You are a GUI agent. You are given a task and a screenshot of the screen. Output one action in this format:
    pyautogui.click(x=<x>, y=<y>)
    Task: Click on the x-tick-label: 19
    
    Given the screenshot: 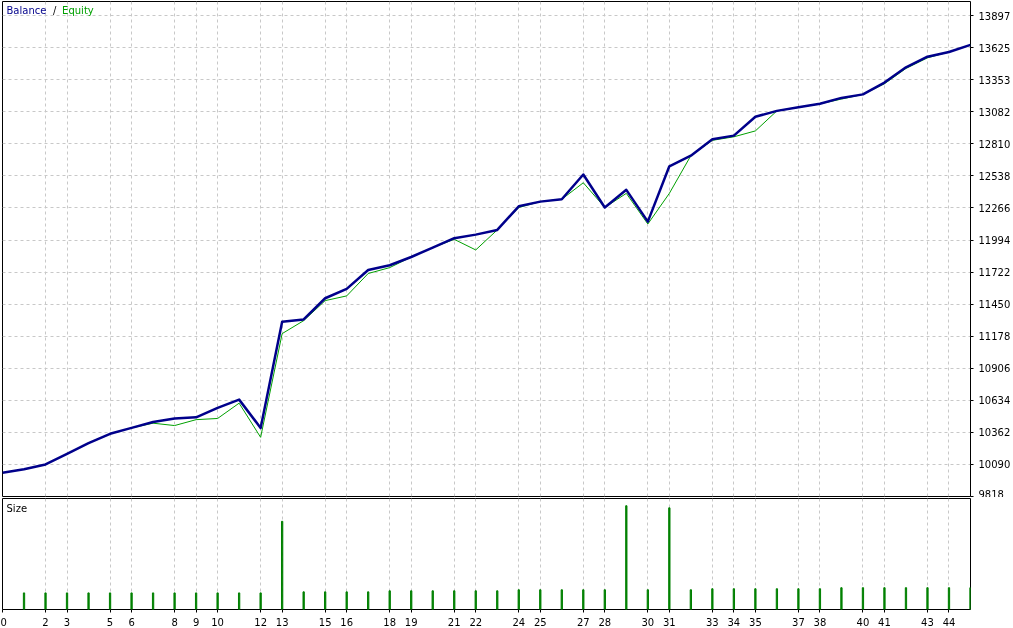 What is the action you would take?
    pyautogui.click(x=411, y=622)
    